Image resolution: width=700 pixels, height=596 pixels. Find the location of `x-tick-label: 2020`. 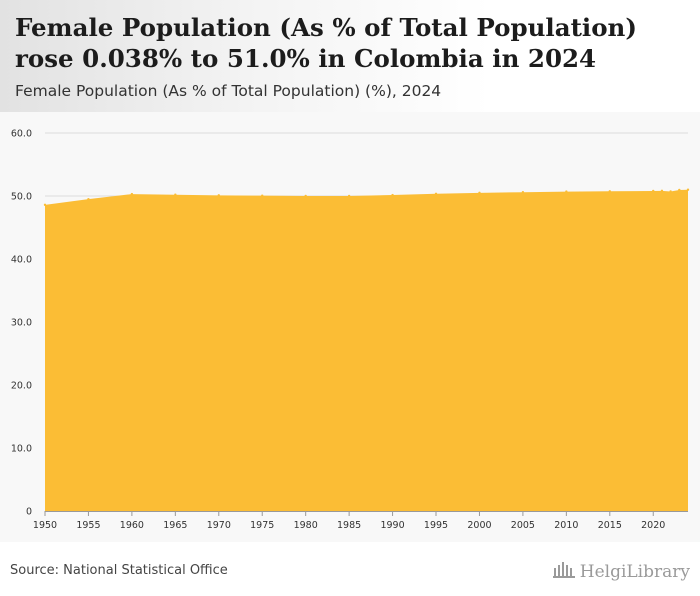

x-tick-label: 2020 is located at coordinates (653, 525).